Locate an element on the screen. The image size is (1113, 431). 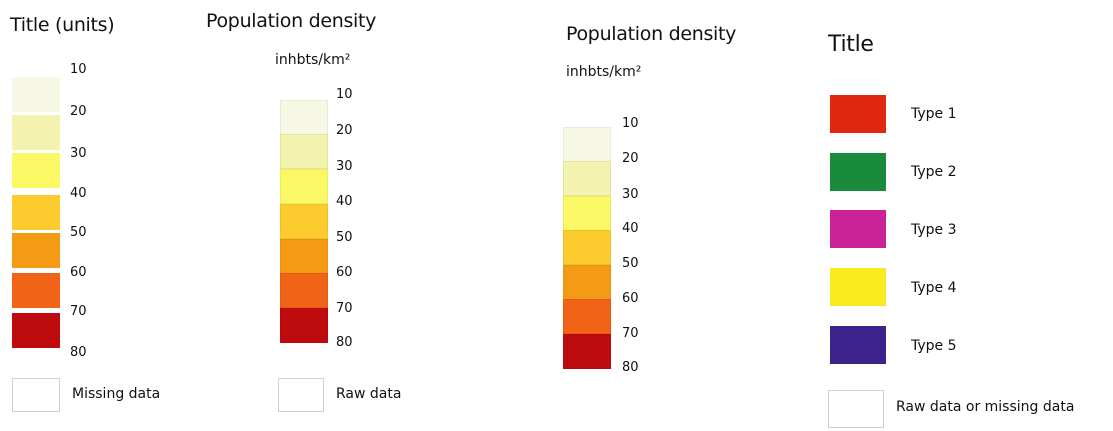
missing-data-label: Missing data is located at coordinates (116, 394).